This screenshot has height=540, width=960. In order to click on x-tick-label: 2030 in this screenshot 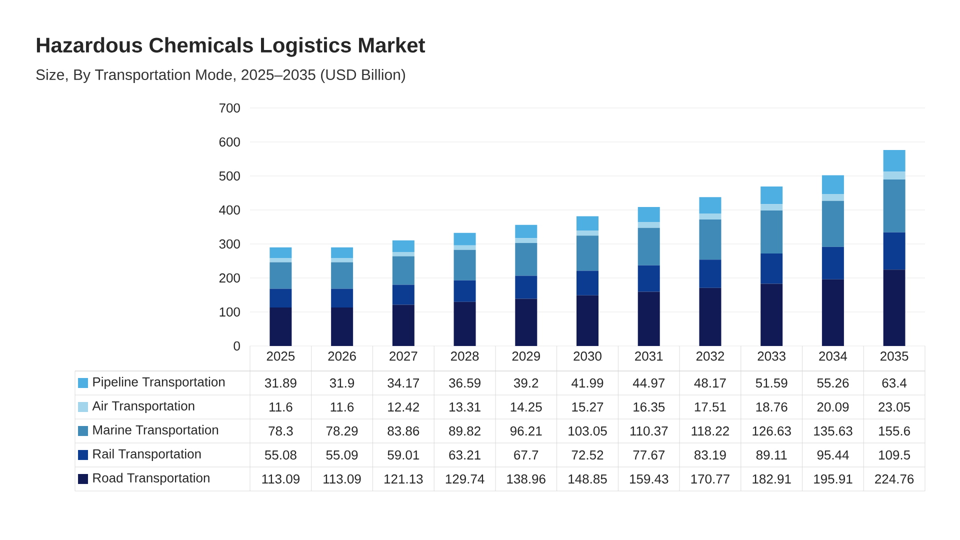, I will do `click(588, 356)`.